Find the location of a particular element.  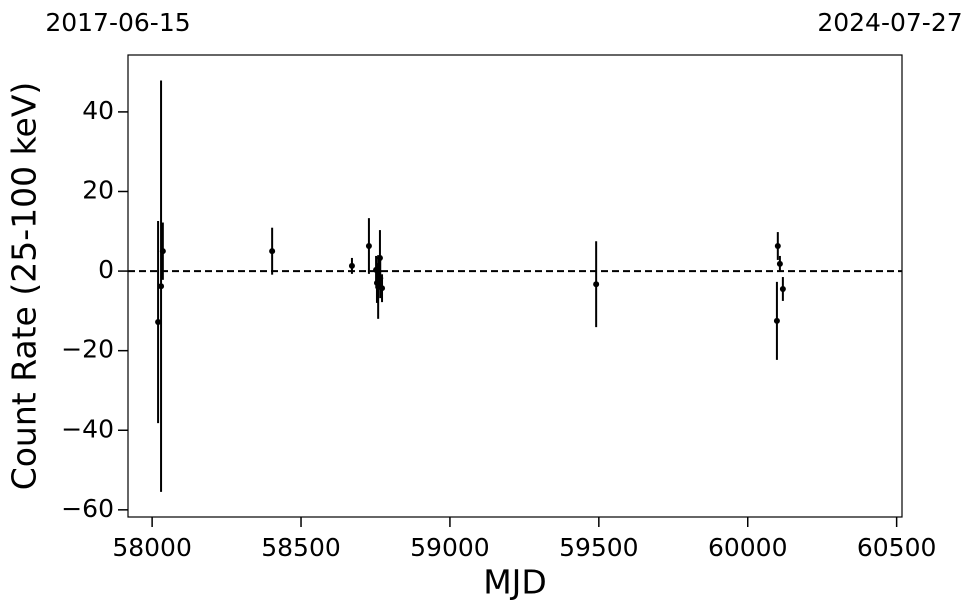

x-tick-label: 60000 is located at coordinates (748, 547).